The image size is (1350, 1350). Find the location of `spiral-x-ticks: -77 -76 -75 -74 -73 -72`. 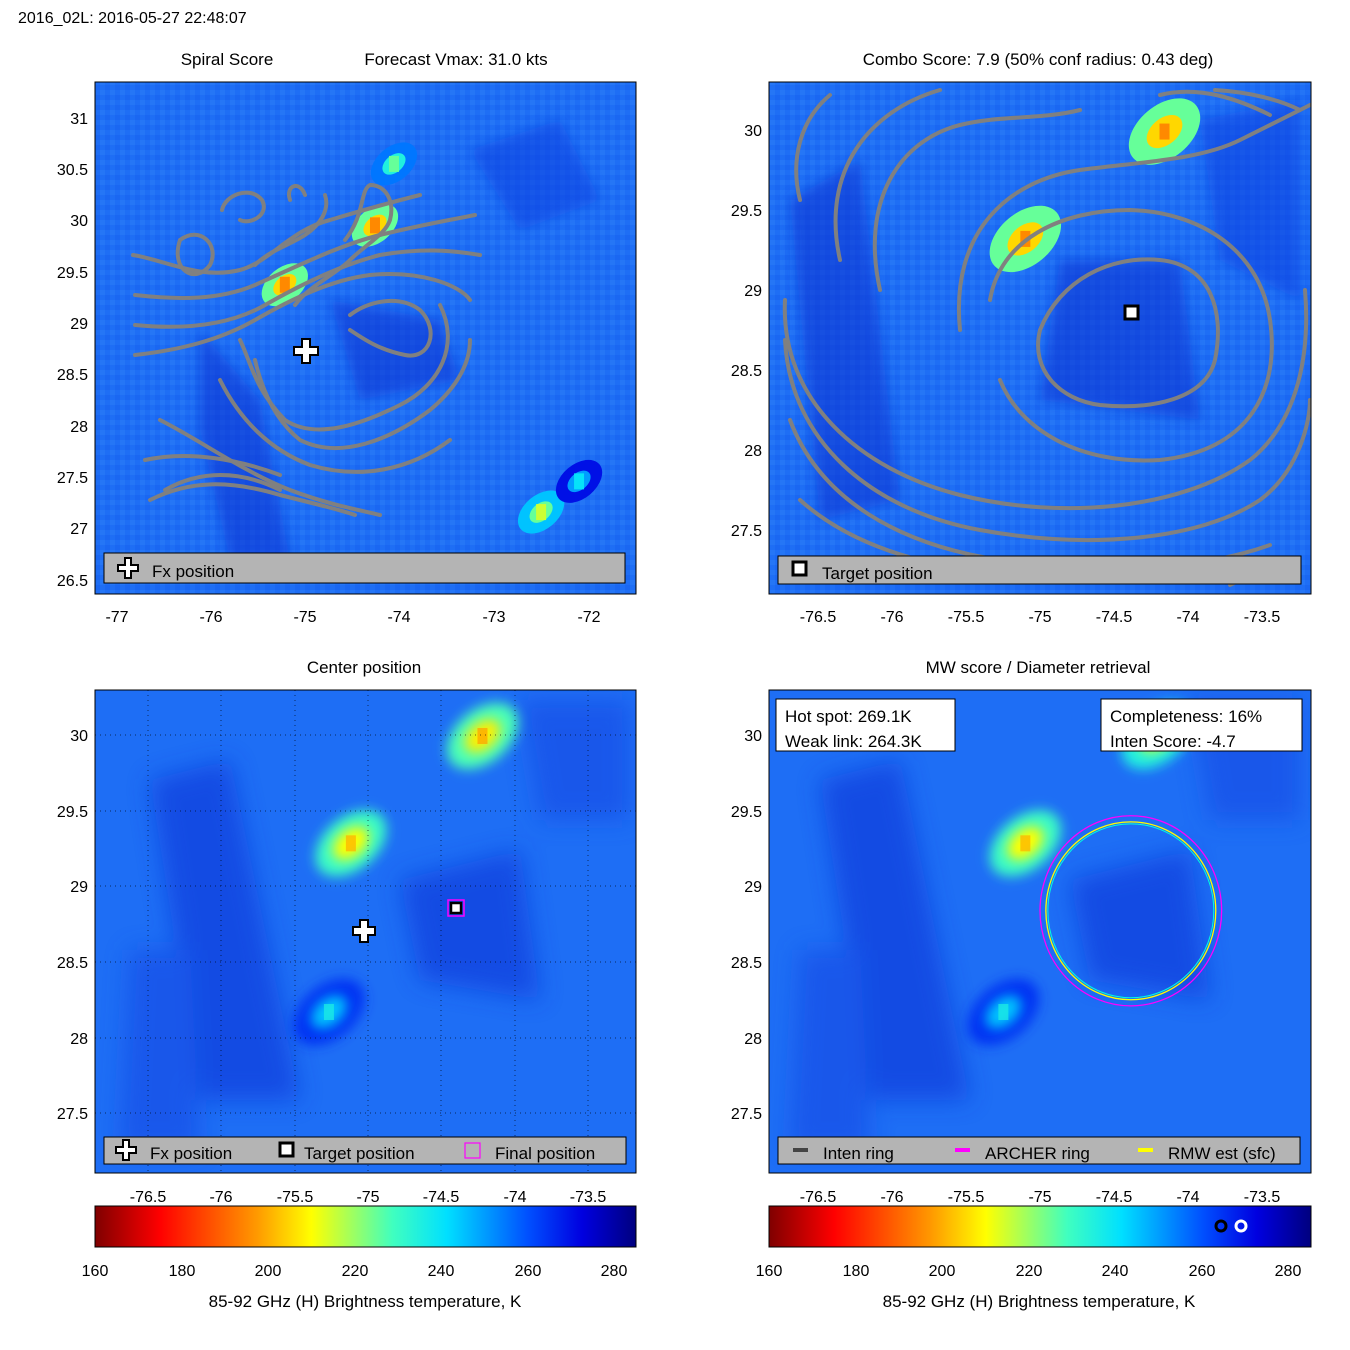

spiral-x-ticks: -77 -76 -75 -74 -73 -72 is located at coordinates (352, 617).